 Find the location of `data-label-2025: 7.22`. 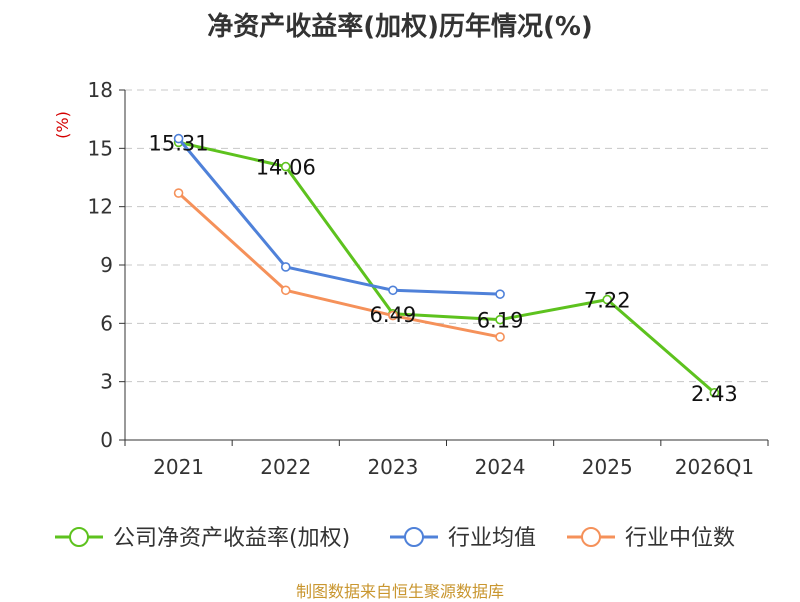

data-label-2025: 7.22 is located at coordinates (607, 301).